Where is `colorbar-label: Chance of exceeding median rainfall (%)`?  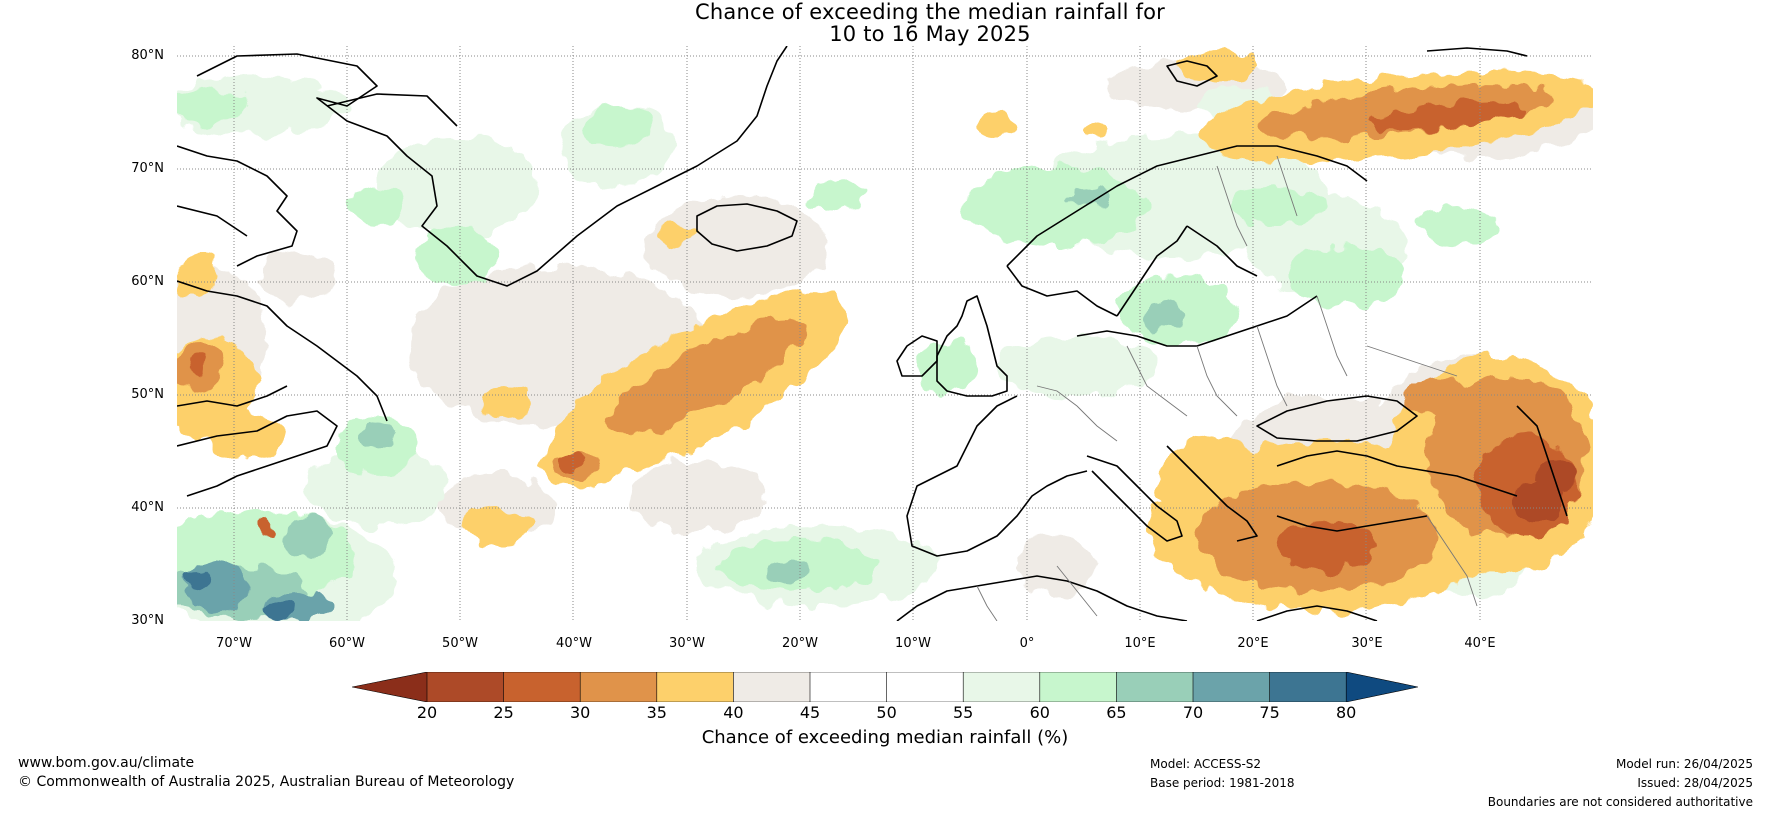
colorbar-label: Chance of exceeding median rainfall (%) is located at coordinates (885, 737).